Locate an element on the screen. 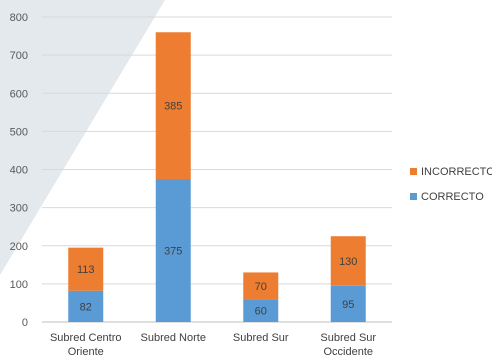  legend-label-incorrecto: INCORRECTO is located at coordinates (456, 172).